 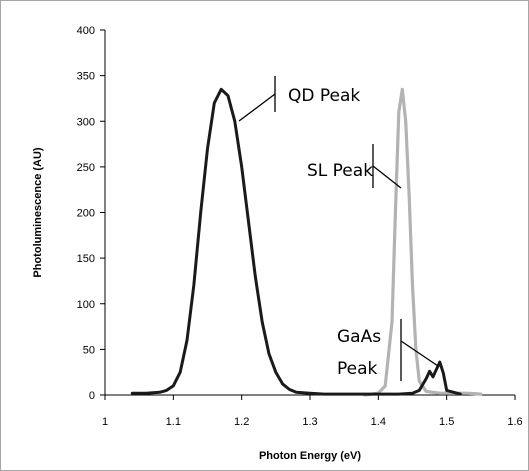 What do you see at coordinates (105, 422) in the screenshot?
I see `x-tick-label: 1` at bounding box center [105, 422].